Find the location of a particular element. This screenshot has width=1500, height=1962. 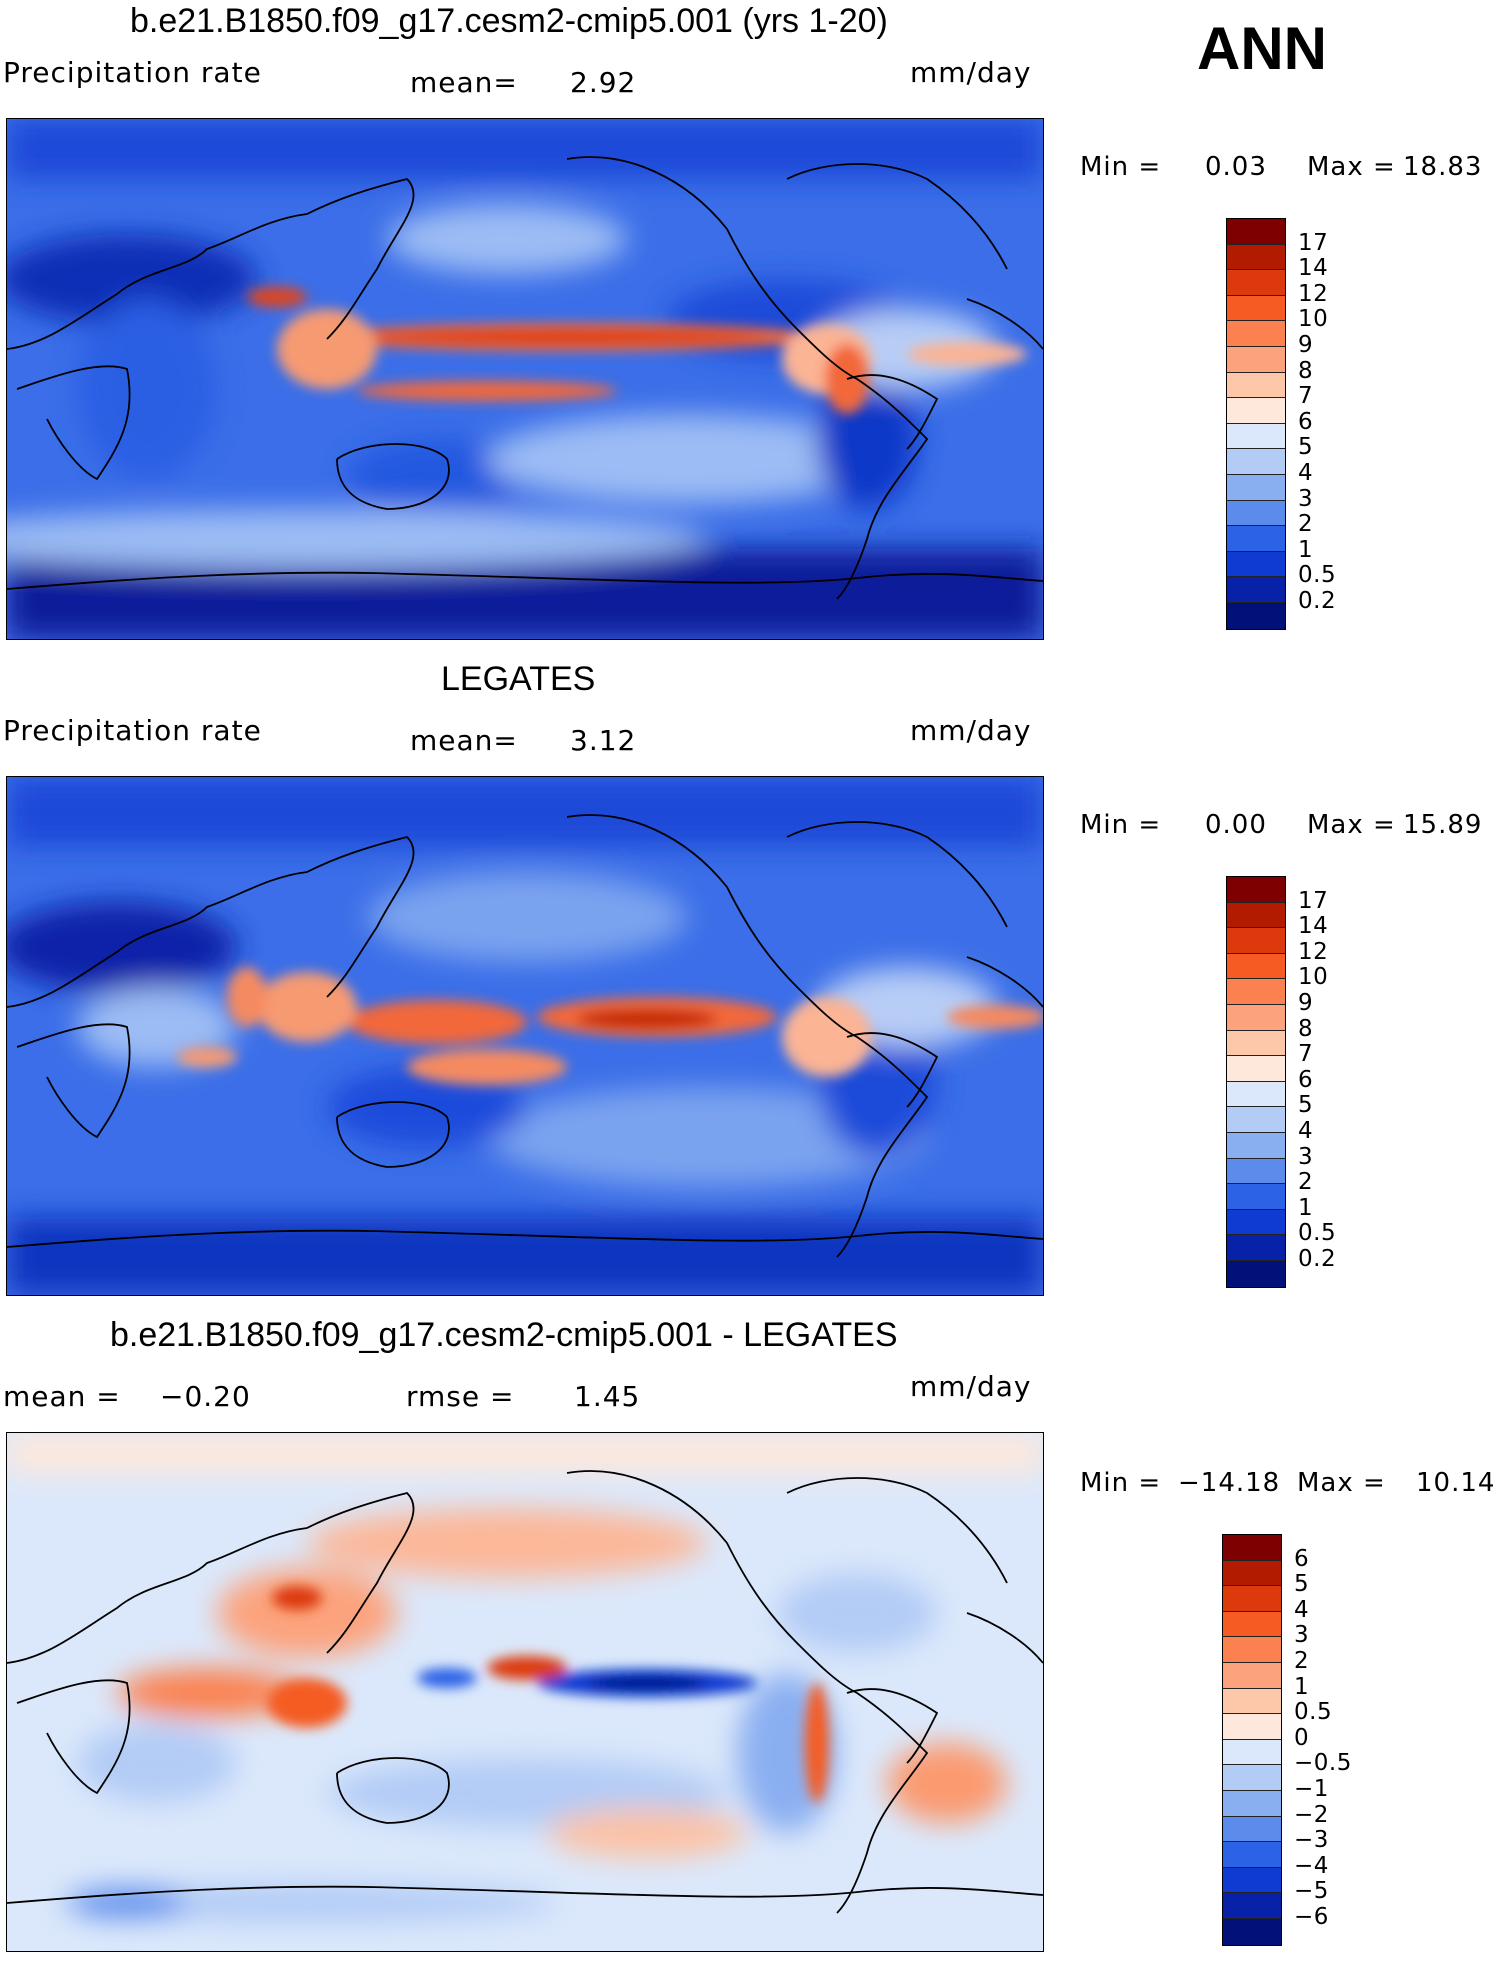

panel1-min-value: 0.03 is located at coordinates (1236, 167).